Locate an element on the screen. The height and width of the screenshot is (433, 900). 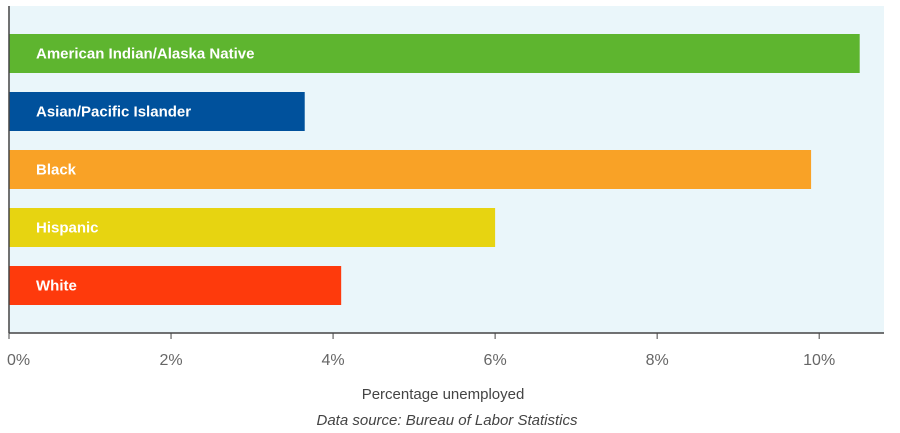
x-axis-title: Percentage unemployed is located at coordinates (443, 394).